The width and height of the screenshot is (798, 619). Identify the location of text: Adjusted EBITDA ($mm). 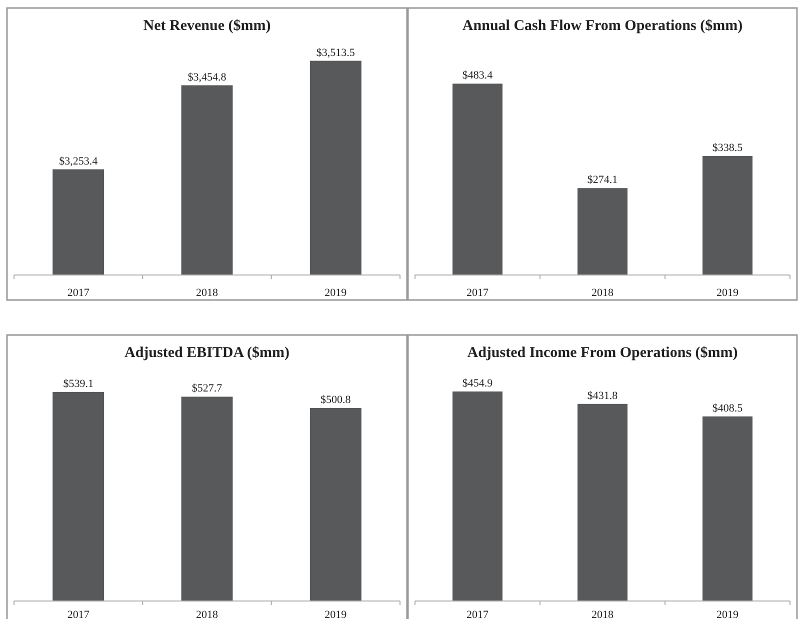
(207, 353).